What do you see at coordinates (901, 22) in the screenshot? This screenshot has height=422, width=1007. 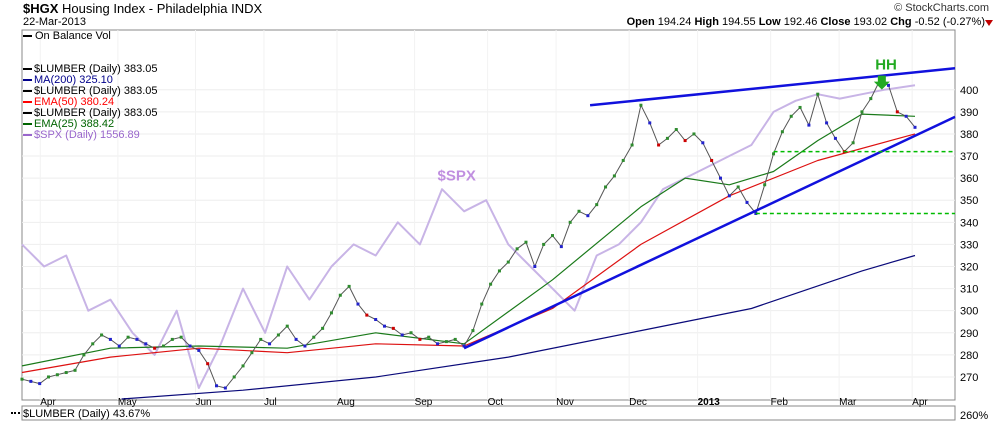 I see `chg-label: Chg` at bounding box center [901, 22].